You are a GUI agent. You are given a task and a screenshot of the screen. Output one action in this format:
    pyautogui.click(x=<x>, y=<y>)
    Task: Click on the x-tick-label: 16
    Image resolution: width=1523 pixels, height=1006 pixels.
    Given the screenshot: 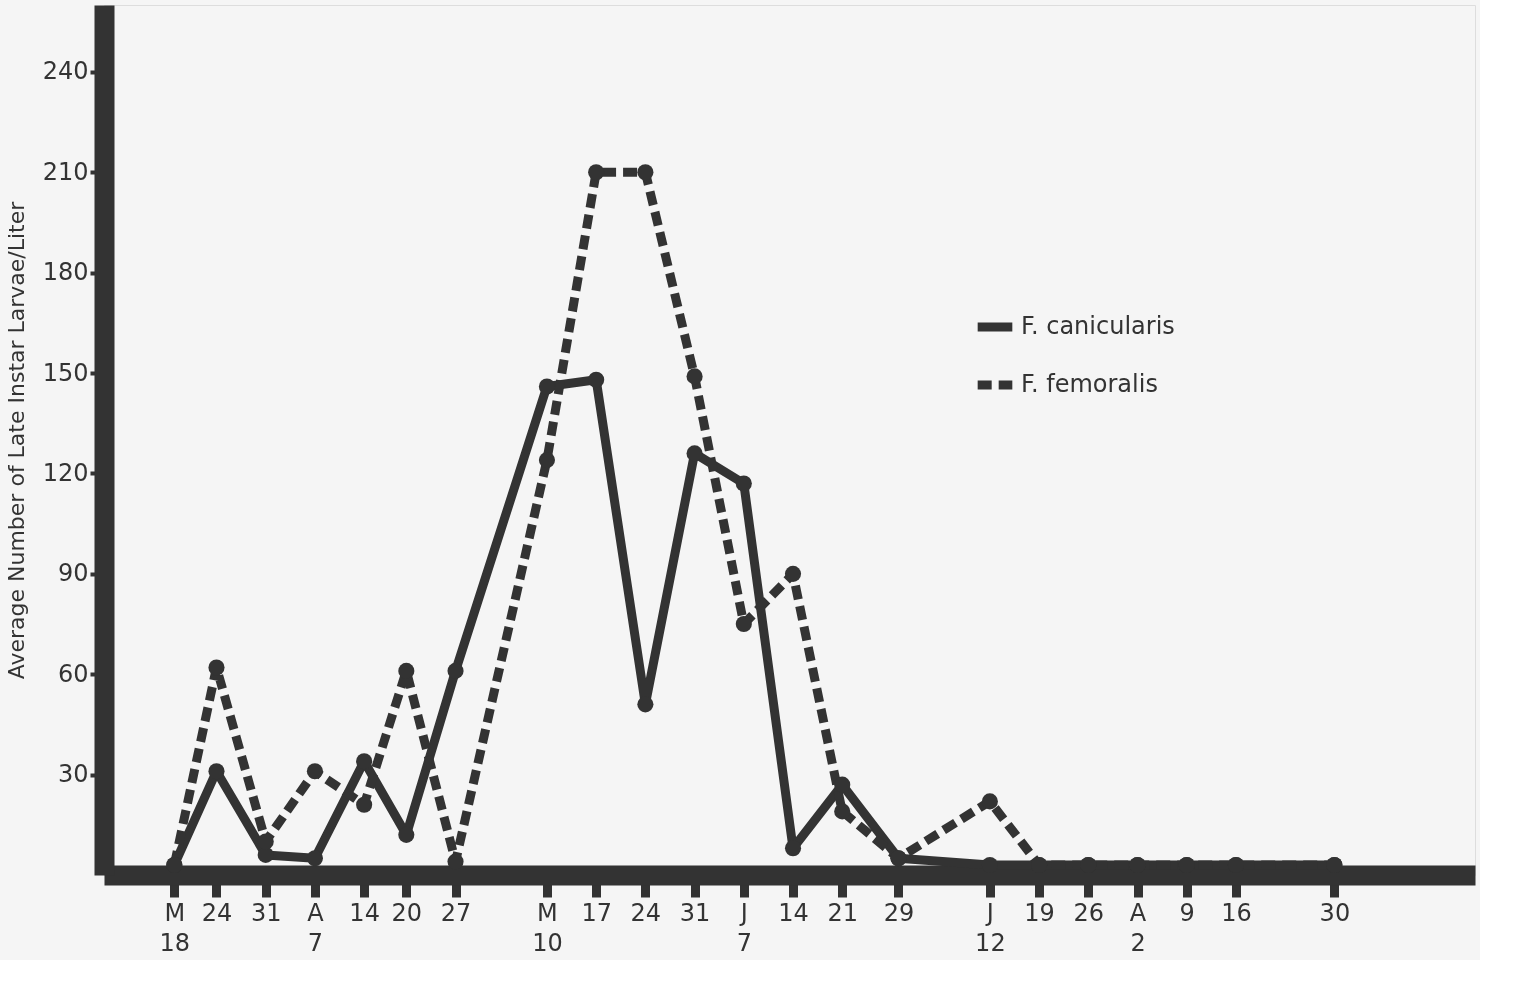 What is the action you would take?
    pyautogui.click(x=1236, y=912)
    